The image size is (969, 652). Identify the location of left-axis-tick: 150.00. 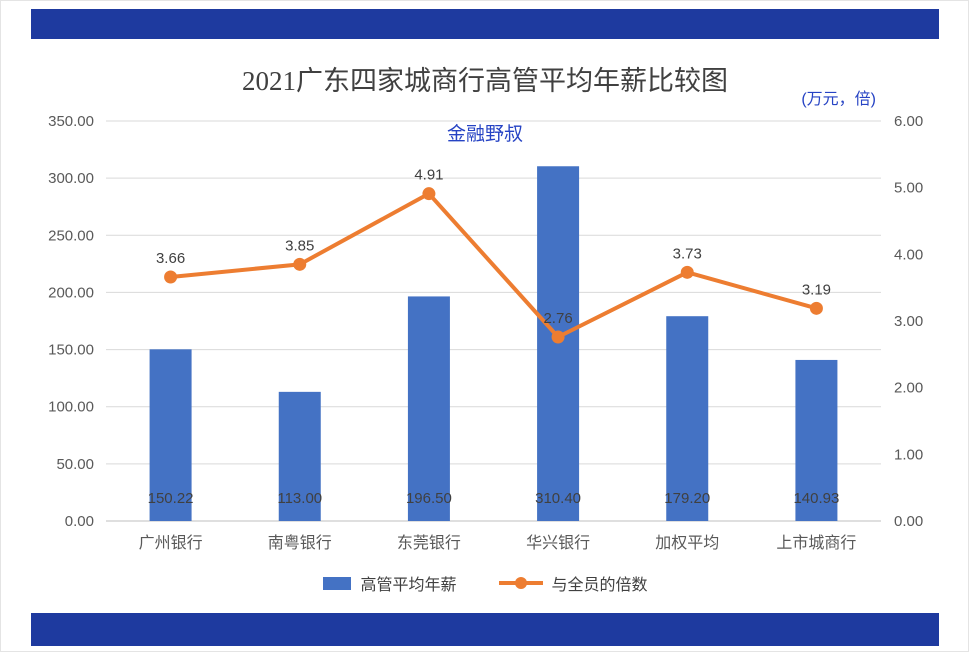
(71, 350).